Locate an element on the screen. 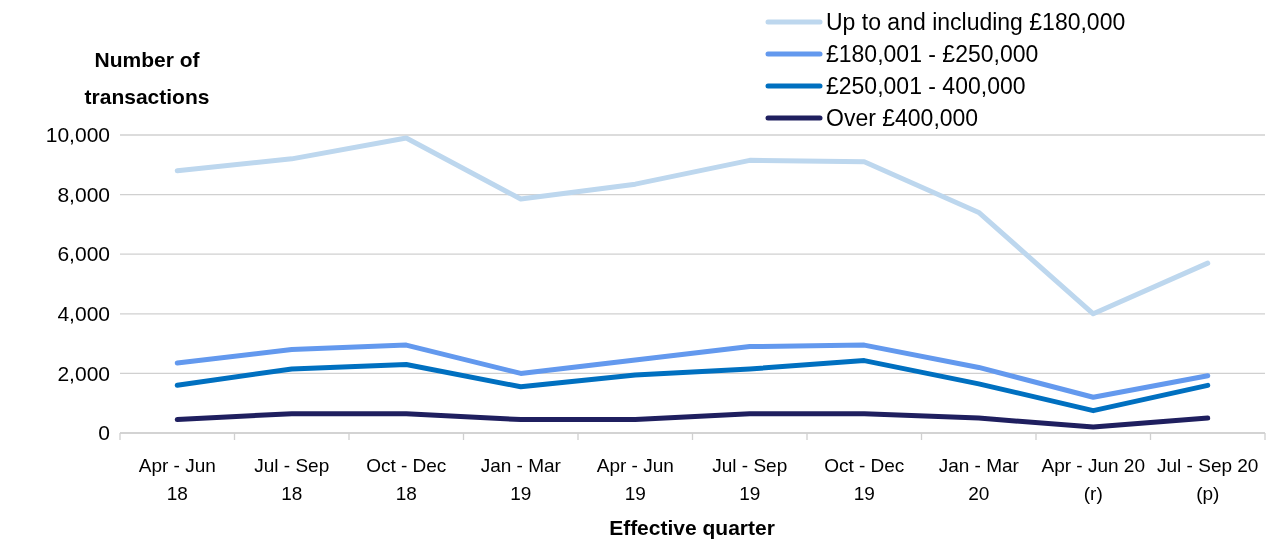 This screenshot has width=1268, height=547. x-tick-label: Jan - Mar 20 is located at coordinates (979, 479).